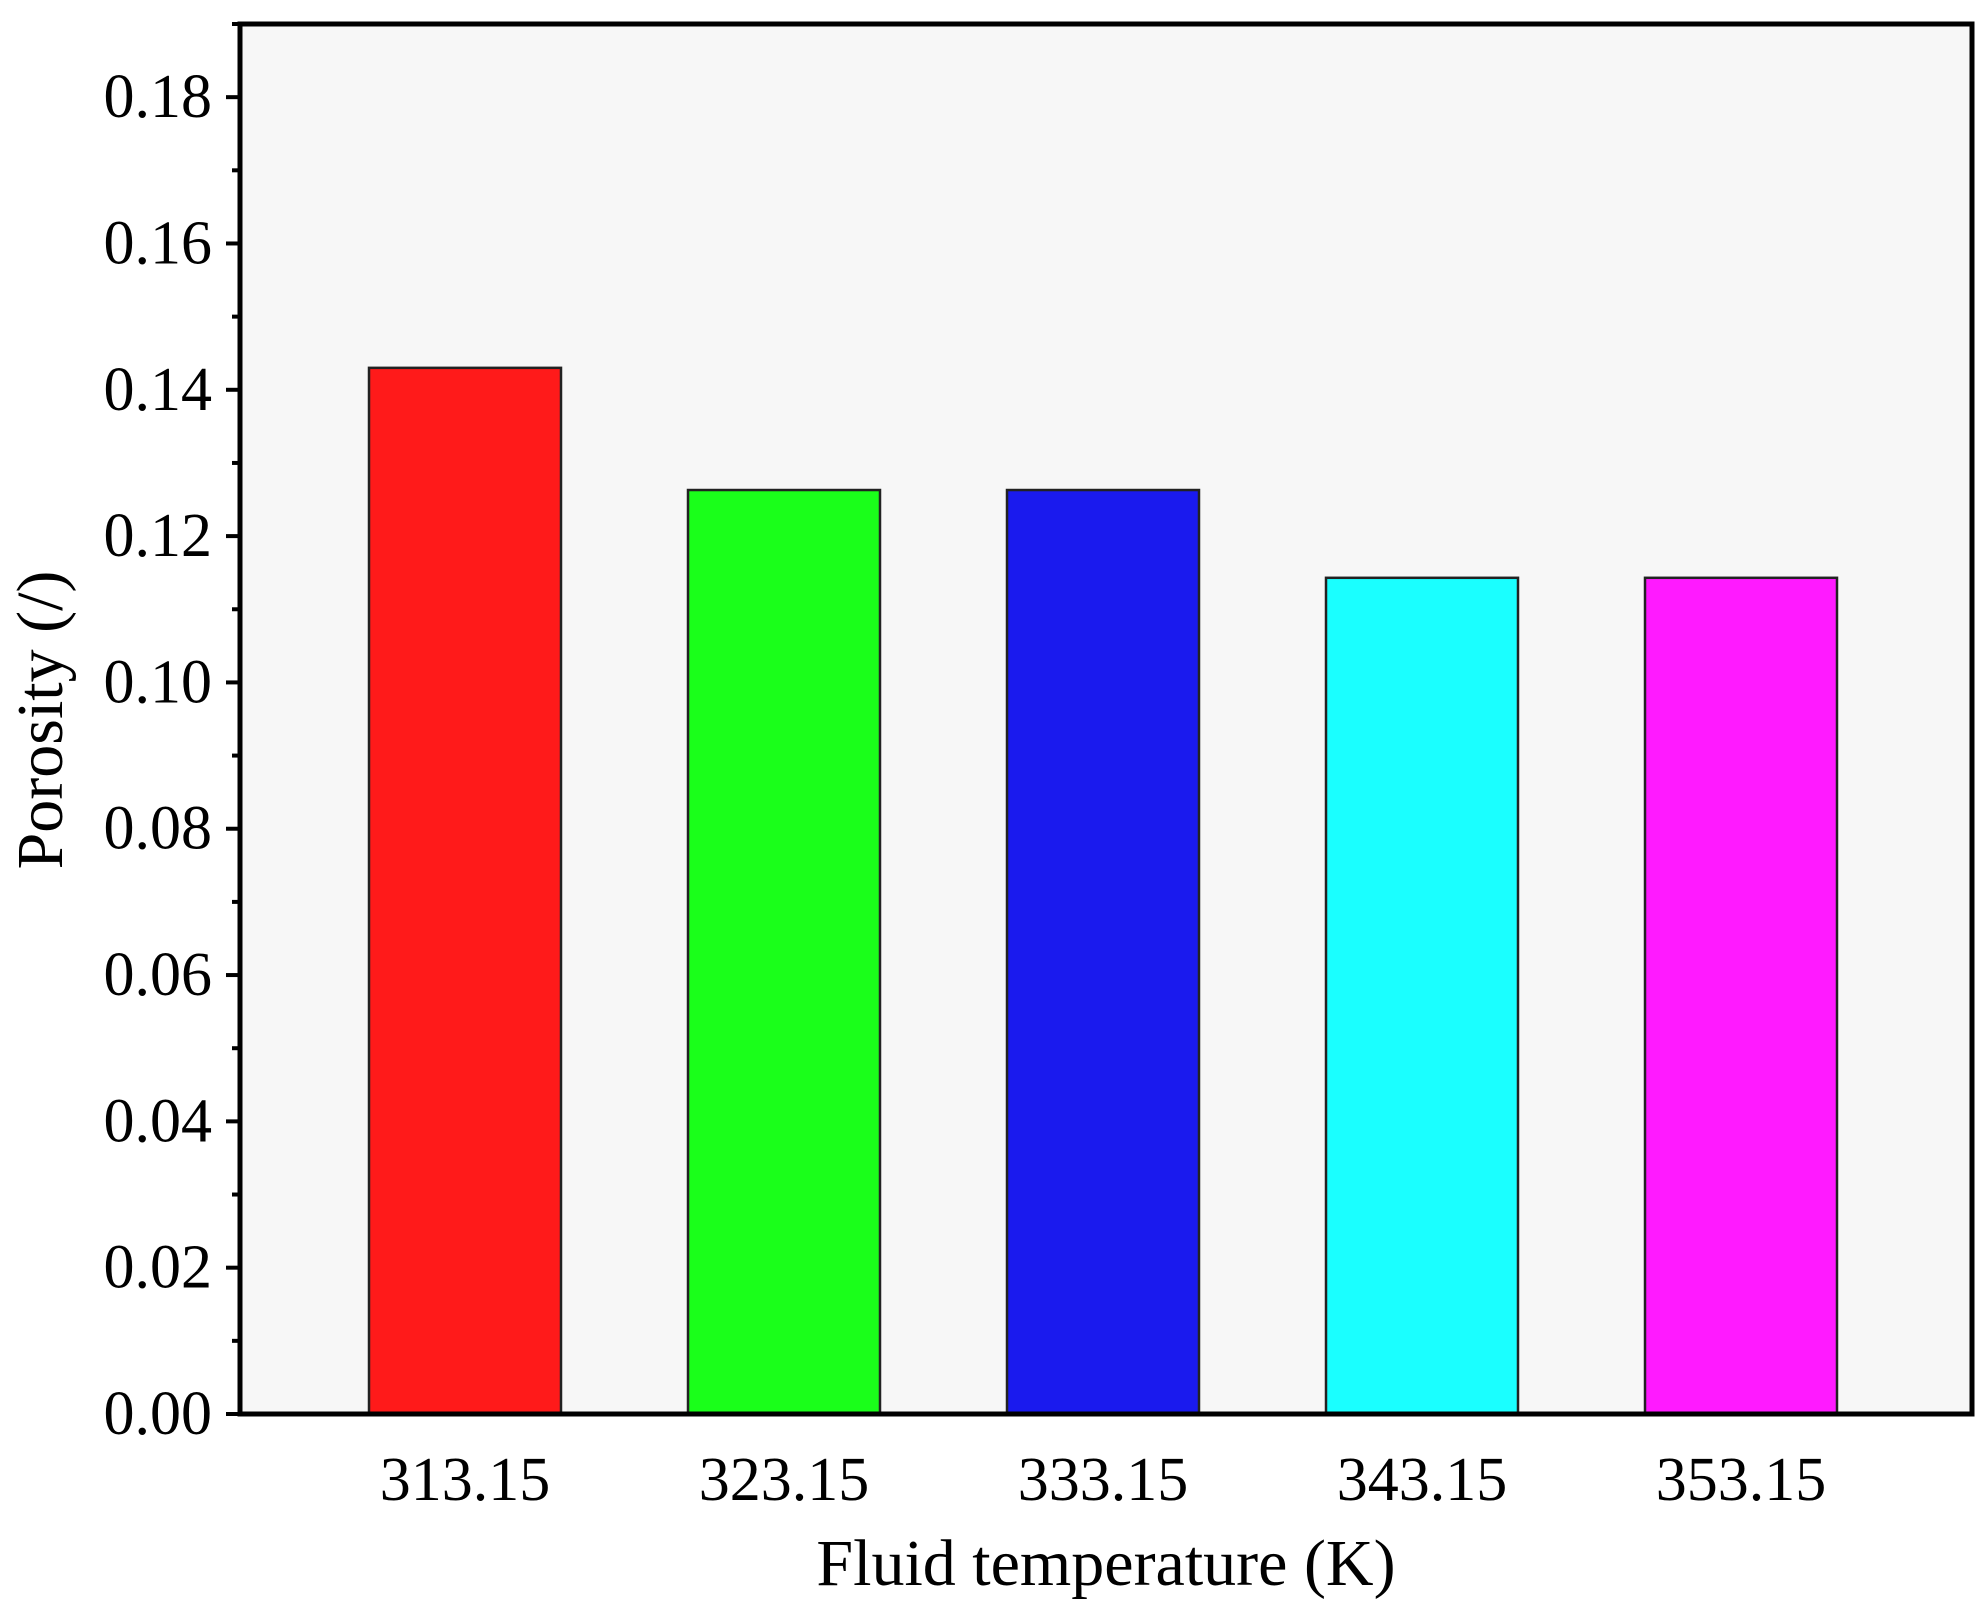 The image size is (1984, 1618). Describe the element at coordinates (158, 1268) in the screenshot. I see `y-tick-label: 0.02` at that location.